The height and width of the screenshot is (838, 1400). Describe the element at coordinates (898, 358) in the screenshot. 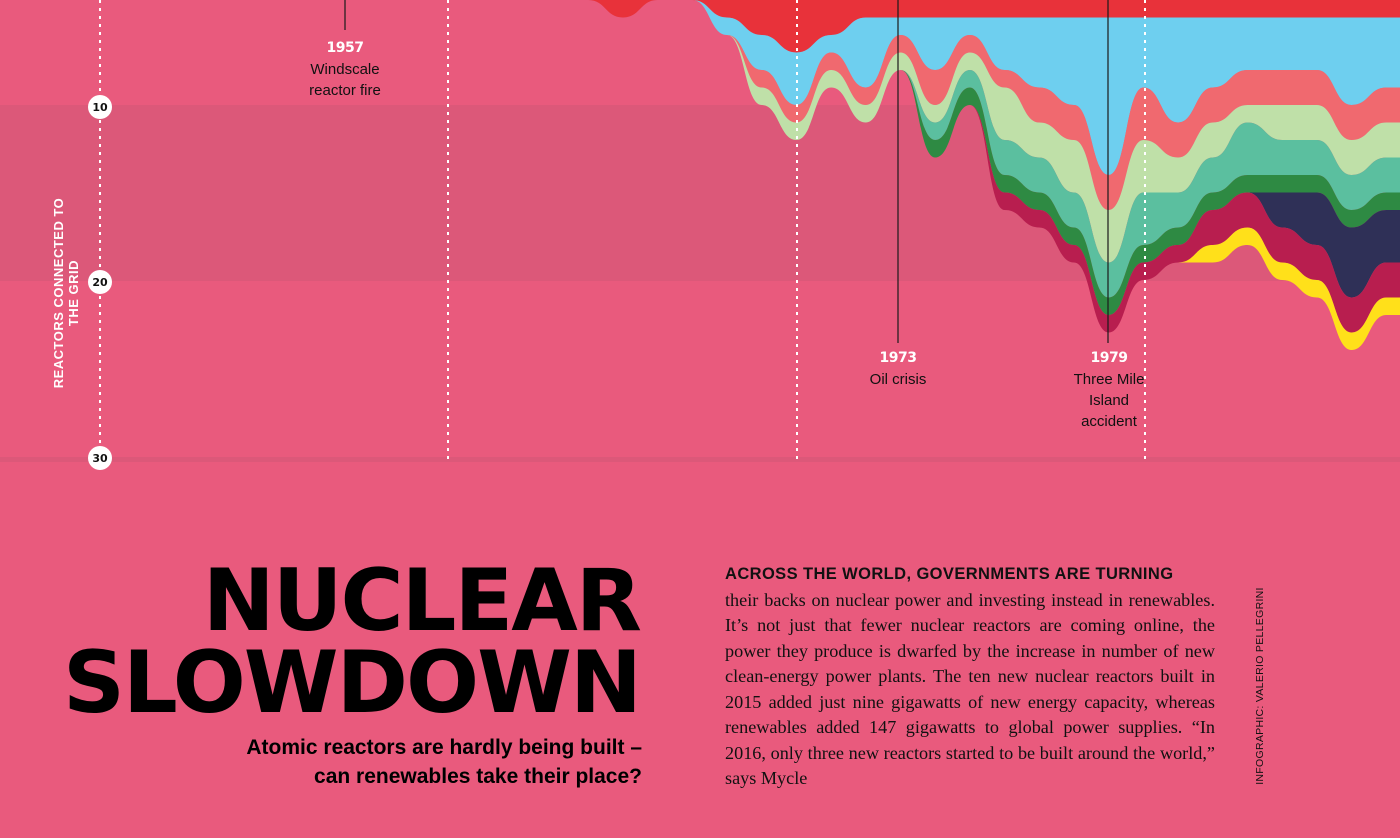

I see `annotation-year: 1973` at that location.